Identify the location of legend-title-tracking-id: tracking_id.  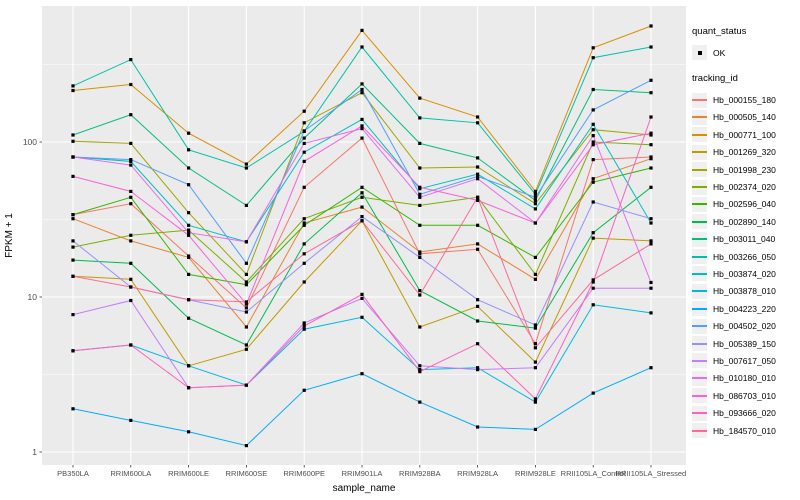
(715, 79).